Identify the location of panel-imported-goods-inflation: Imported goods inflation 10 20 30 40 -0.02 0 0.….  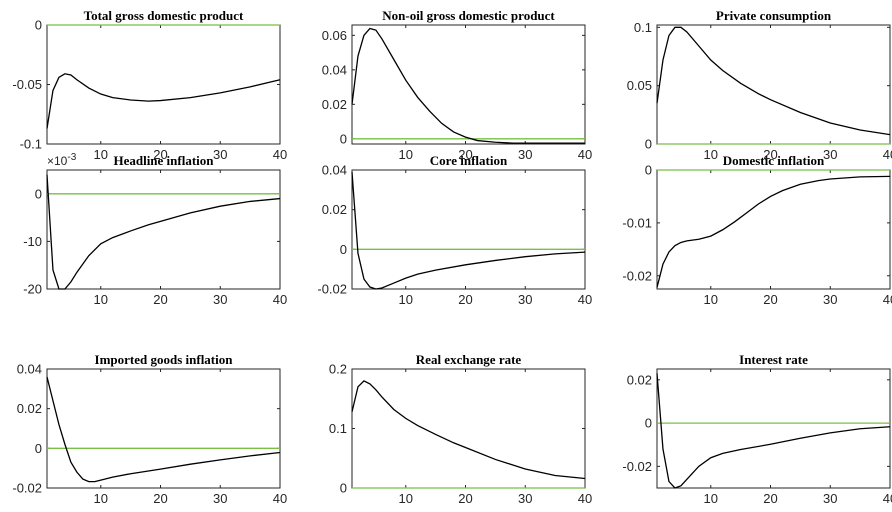
(149, 429).